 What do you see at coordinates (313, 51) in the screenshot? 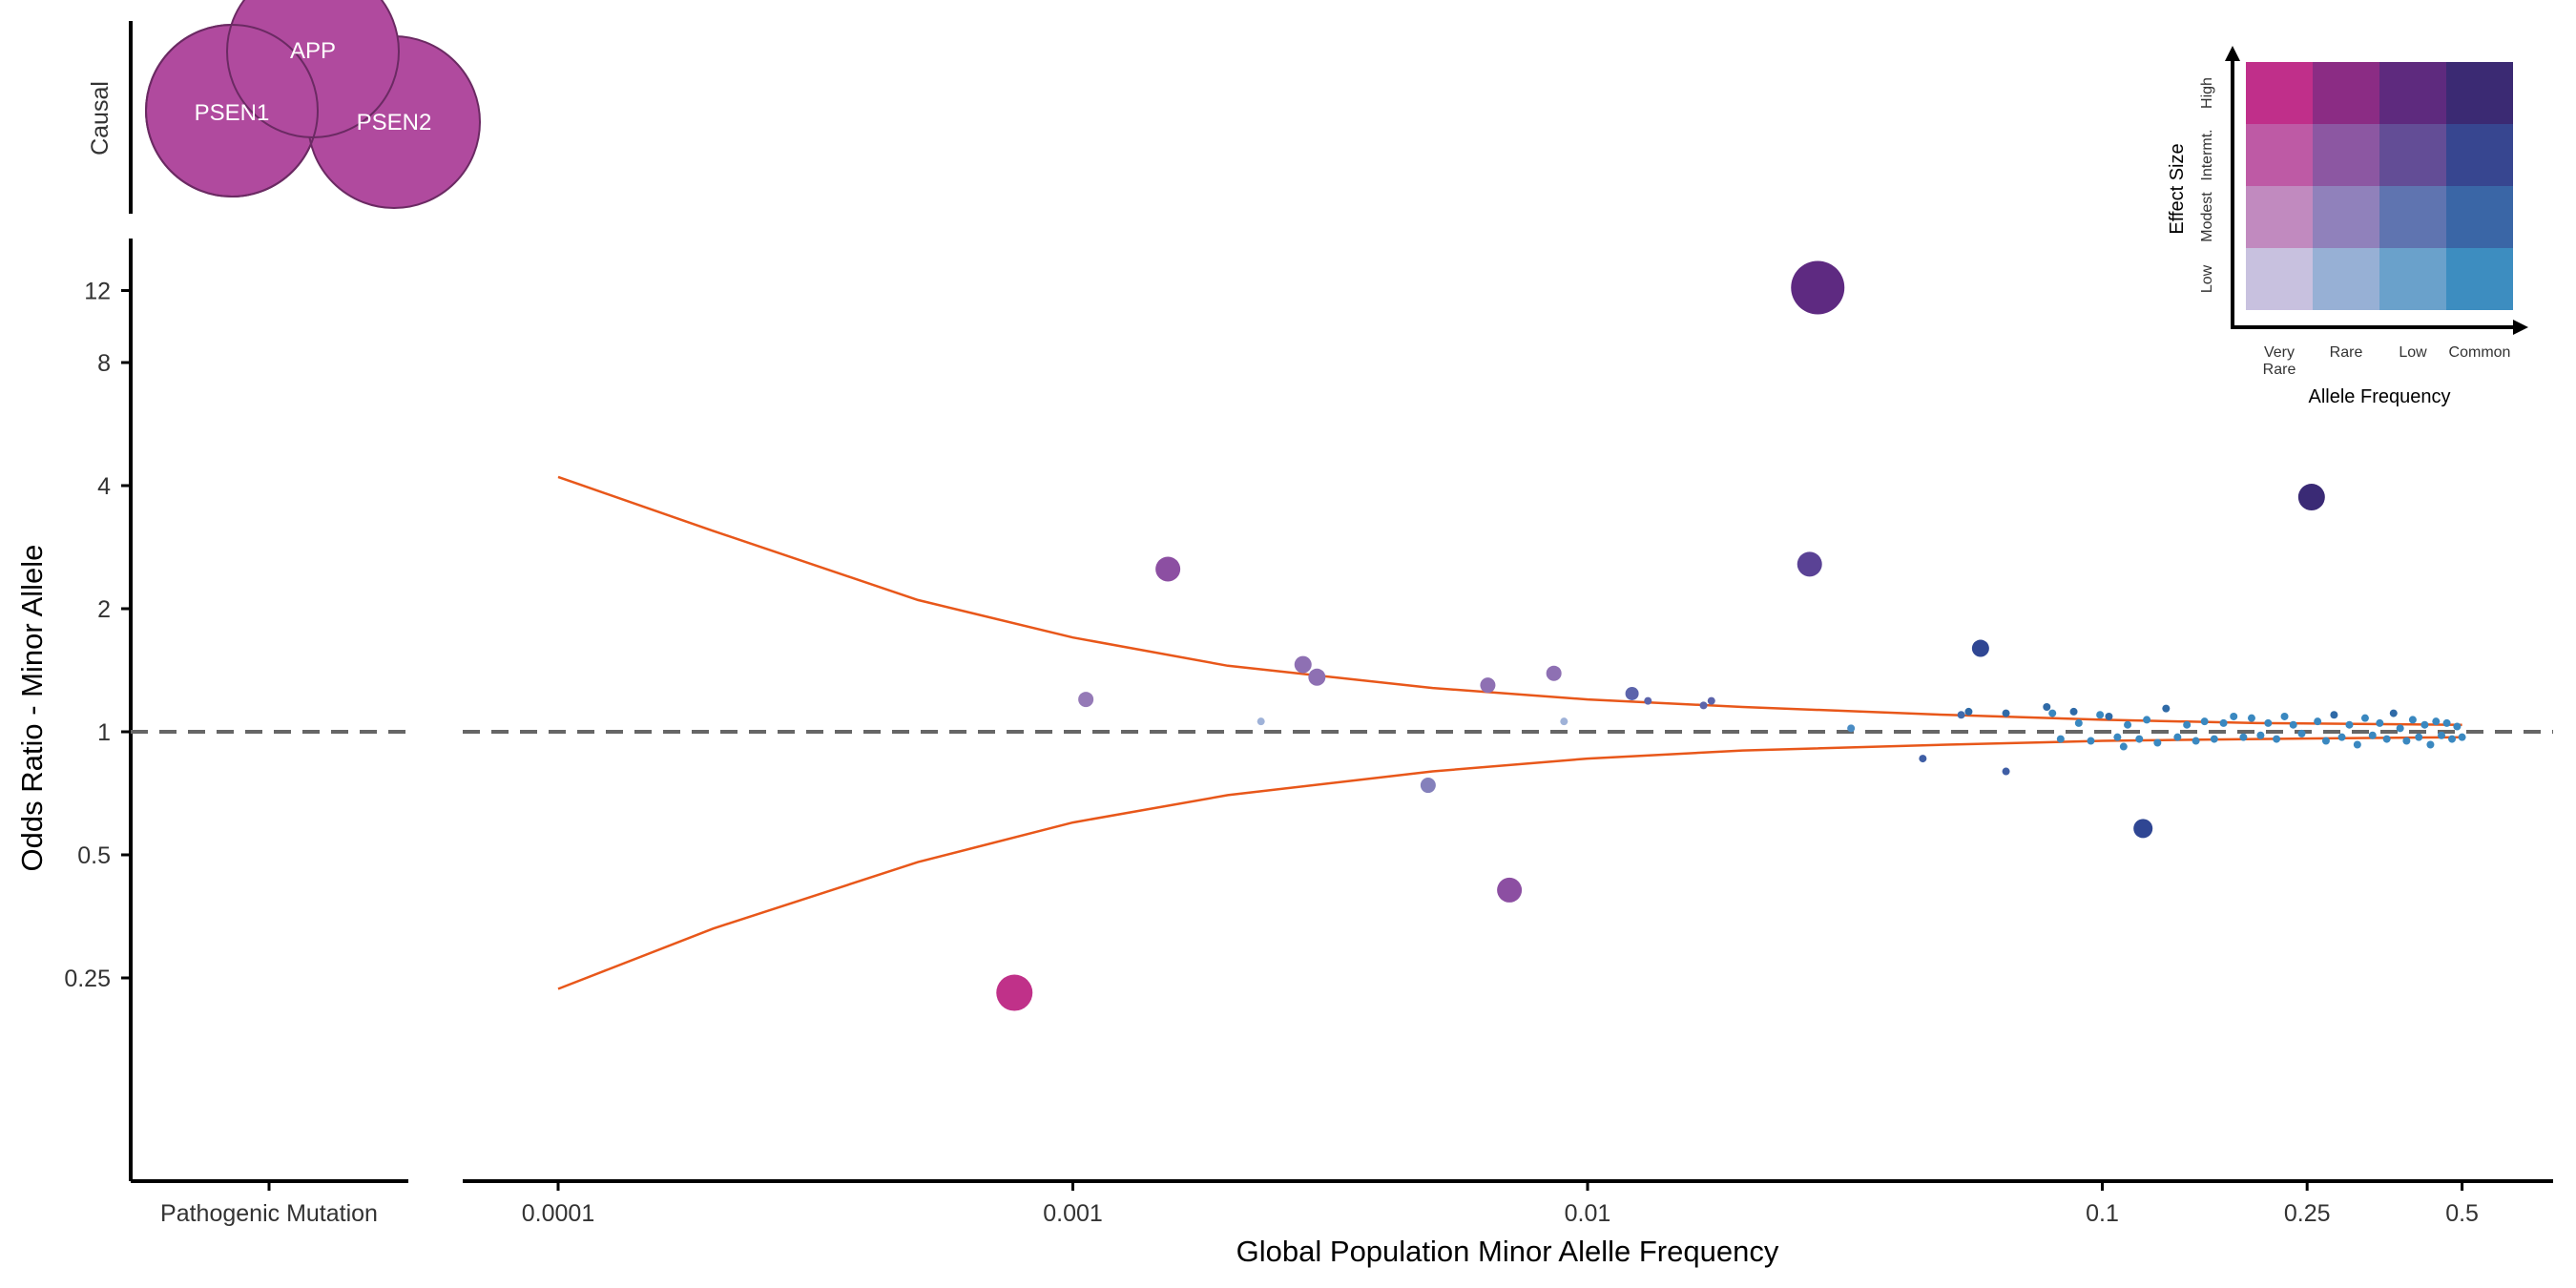
I see `venn-label-app: APP` at bounding box center [313, 51].